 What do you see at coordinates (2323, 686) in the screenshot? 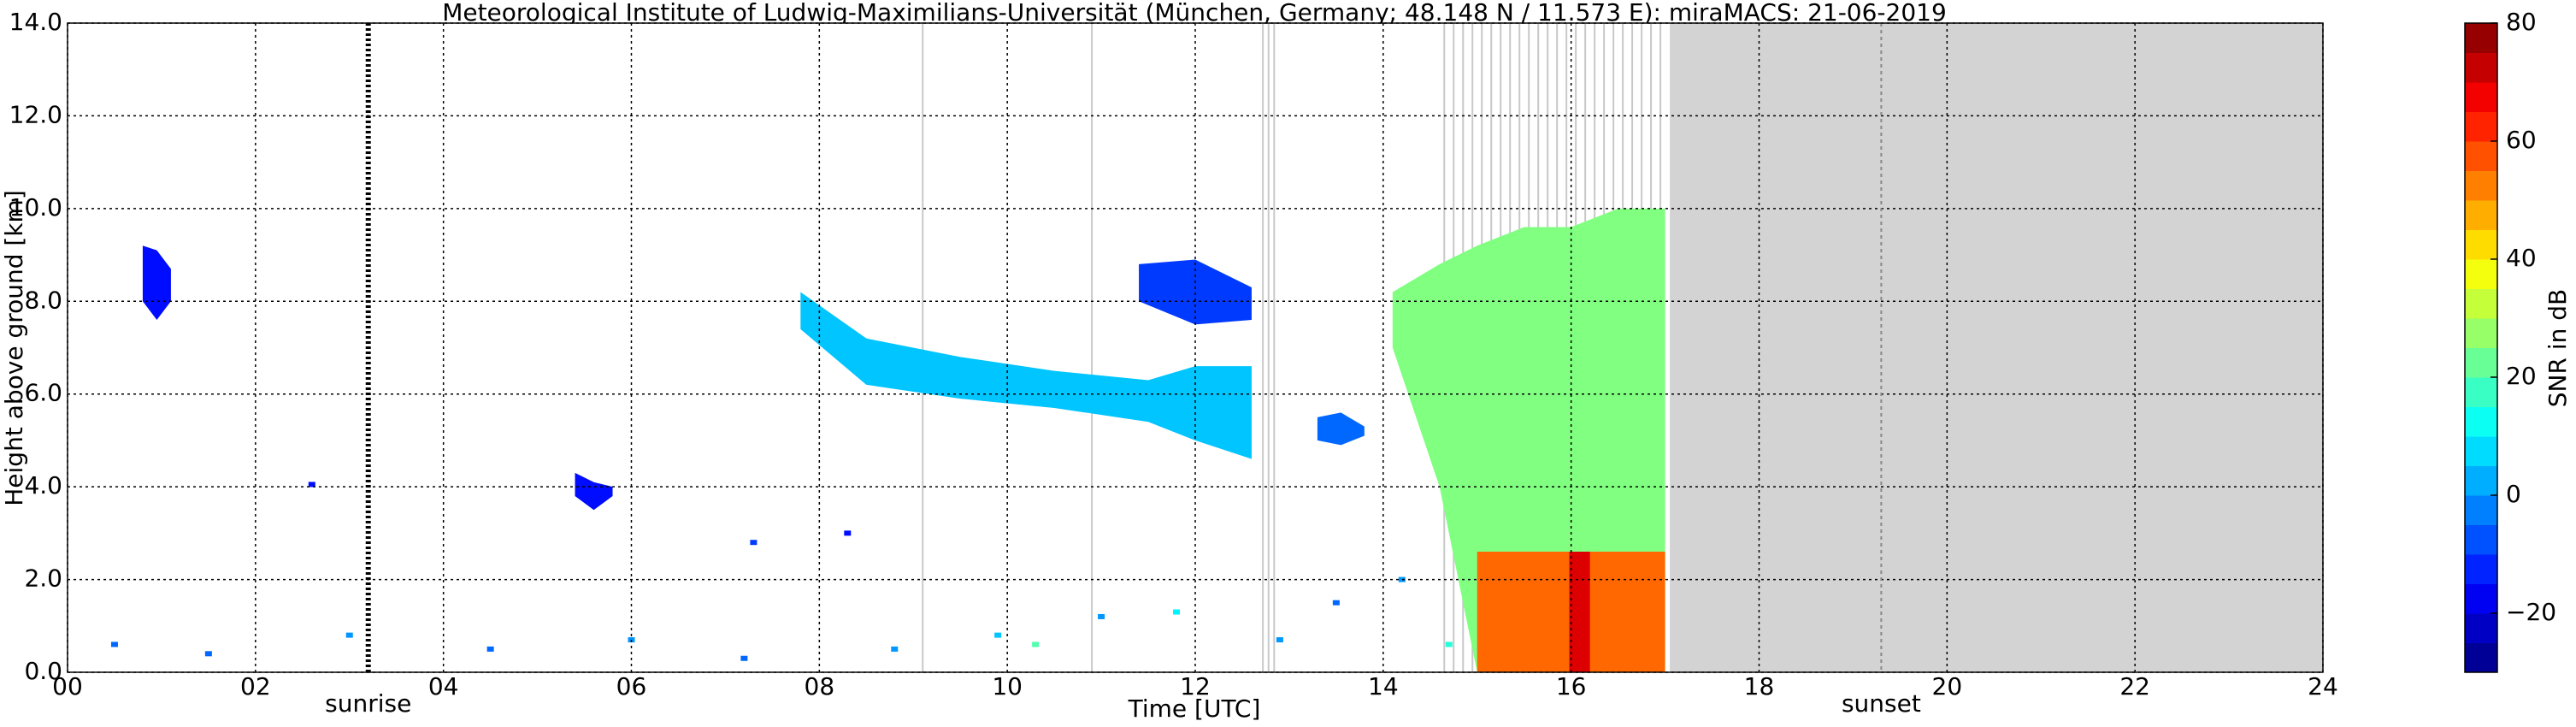
I see `x-tick-label: 24` at bounding box center [2323, 686].